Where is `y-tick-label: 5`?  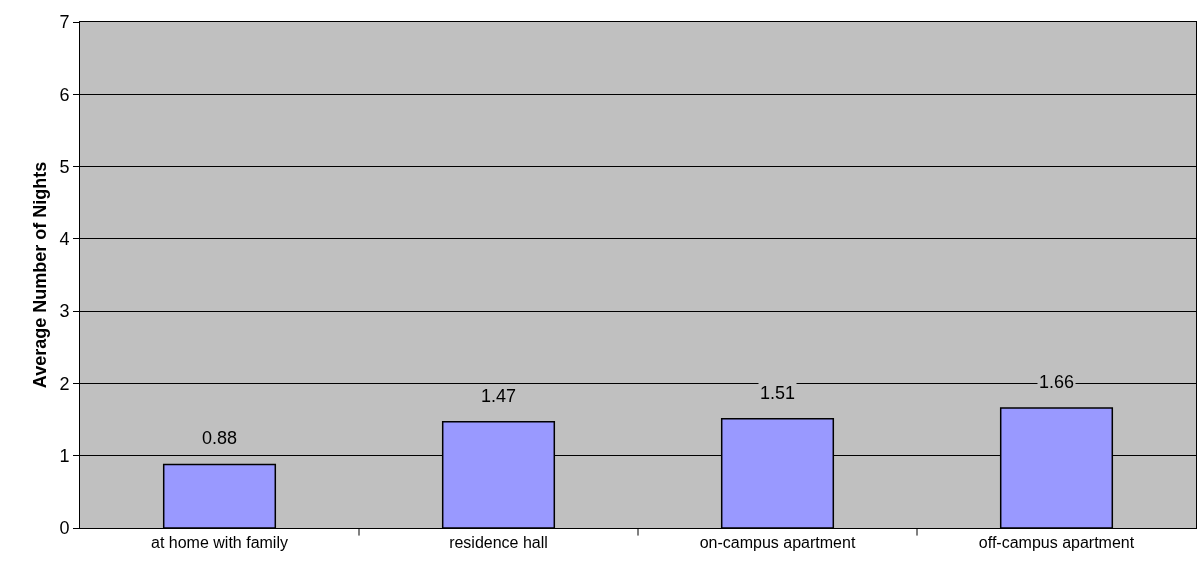 y-tick-label: 5 is located at coordinates (64, 166).